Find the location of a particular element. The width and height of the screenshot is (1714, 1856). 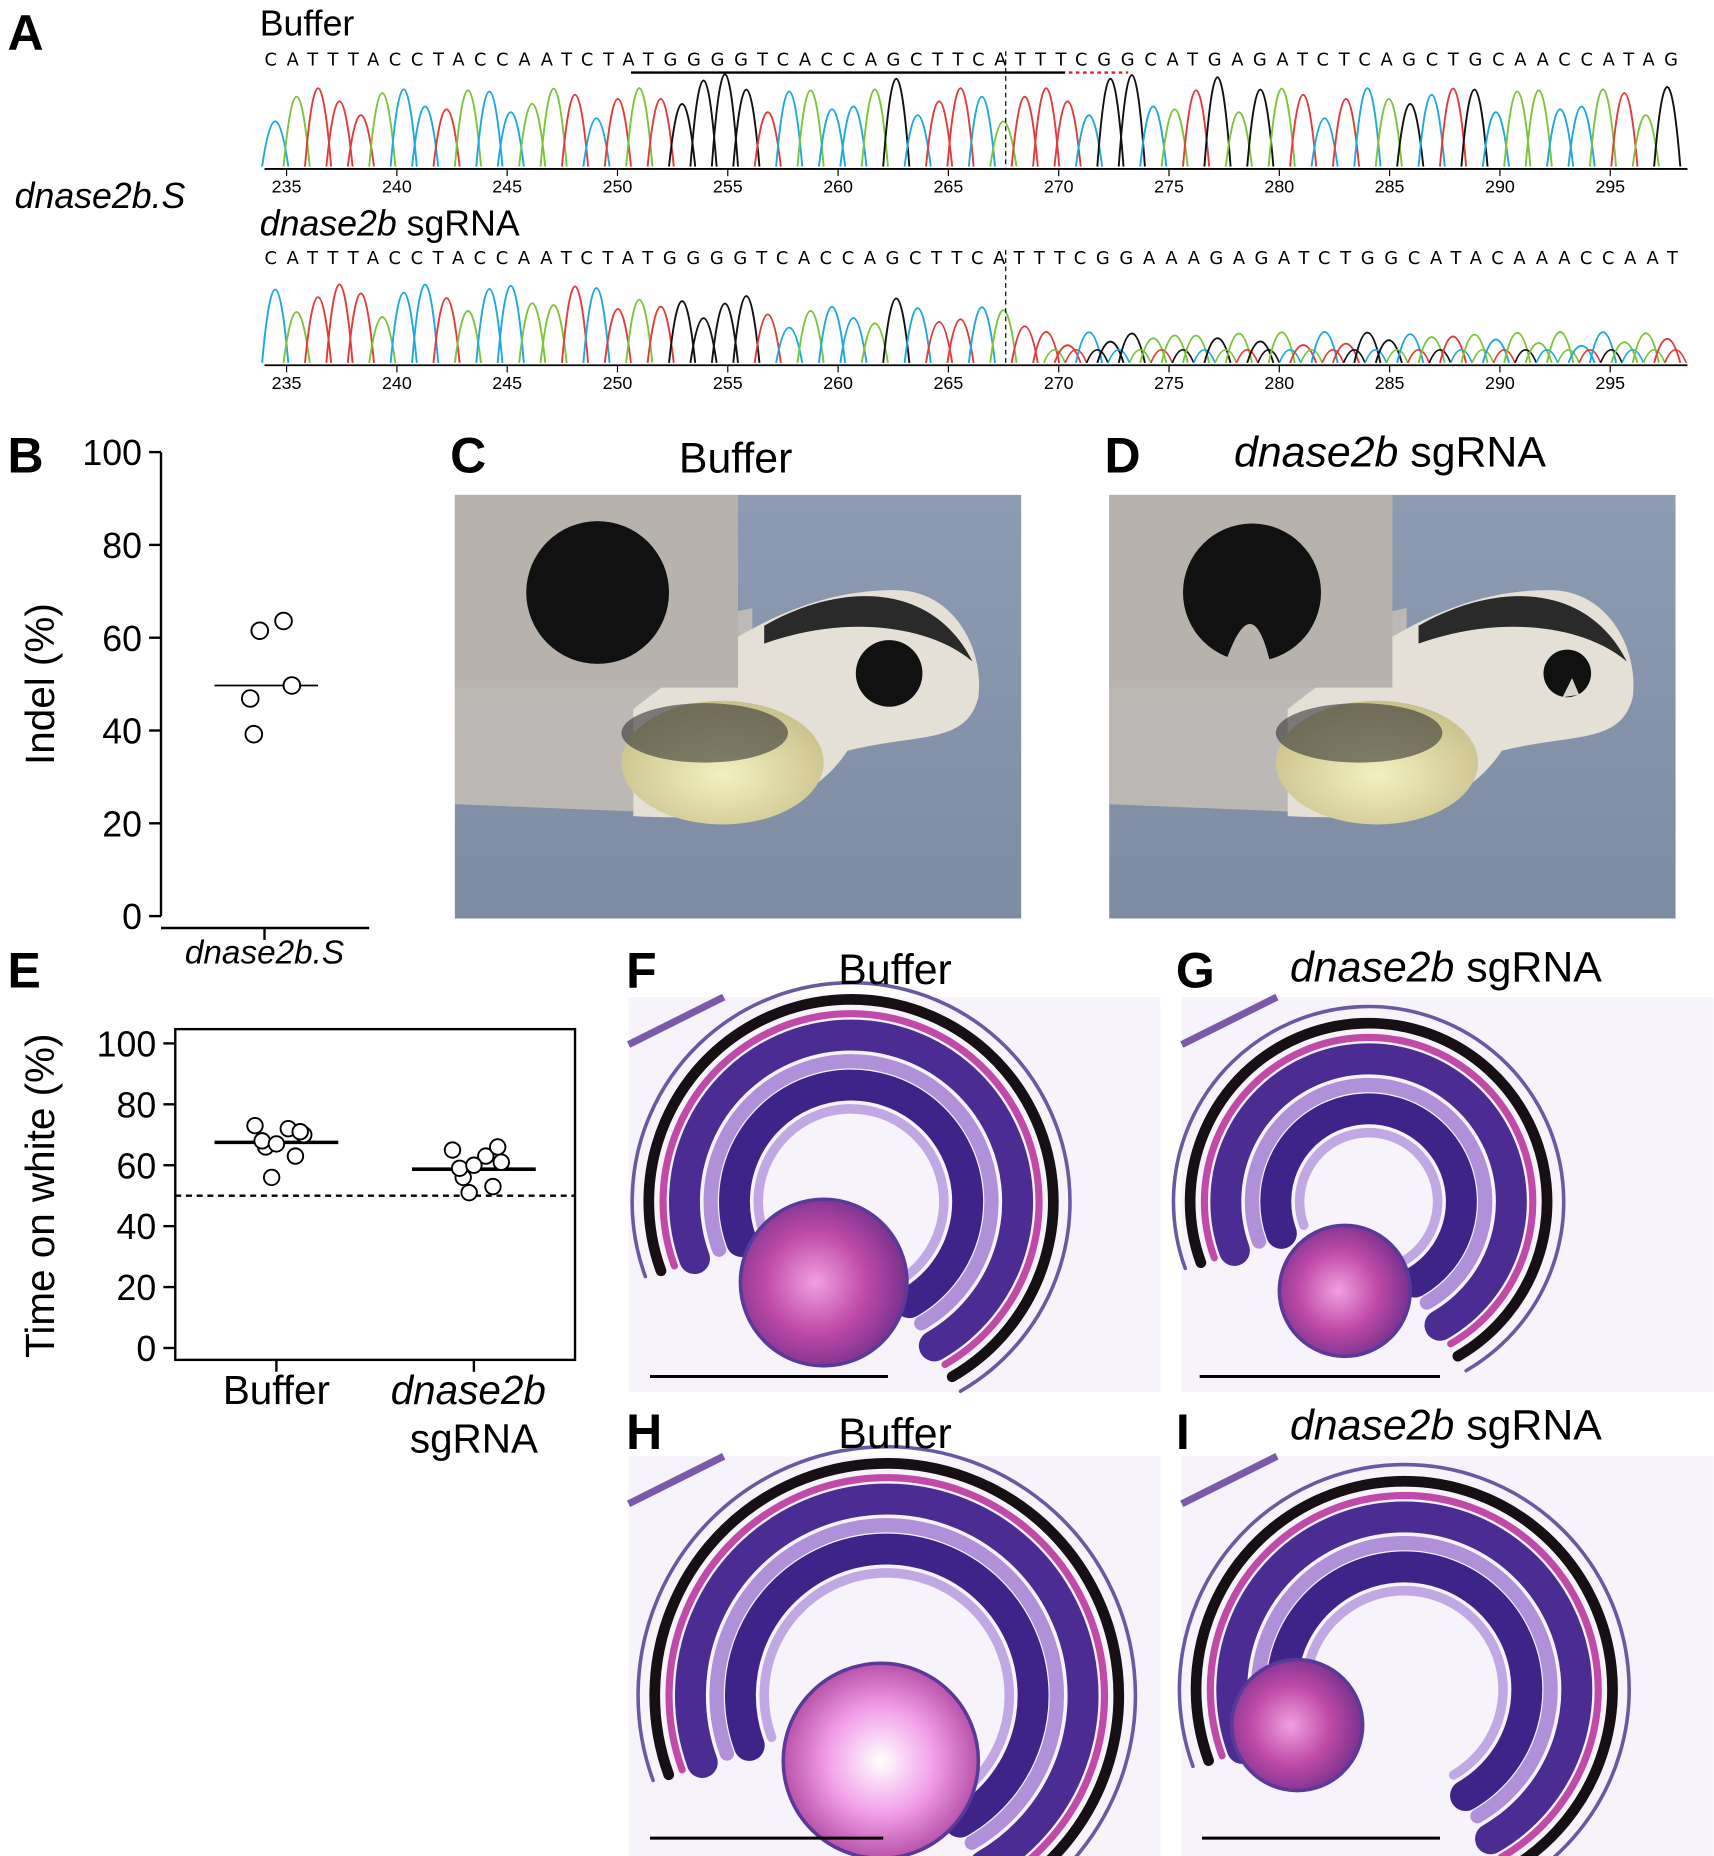

x-tick-label: dnase2b sgRNA is located at coordinates (474, 1414).